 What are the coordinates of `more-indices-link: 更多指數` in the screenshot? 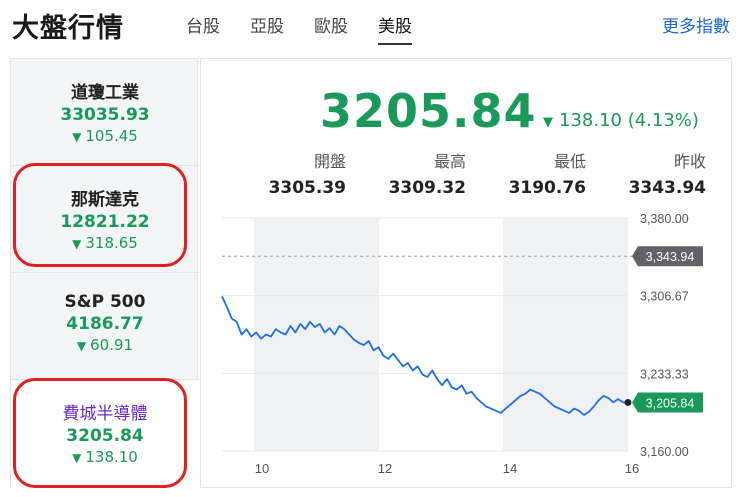 It's located at (696, 27).